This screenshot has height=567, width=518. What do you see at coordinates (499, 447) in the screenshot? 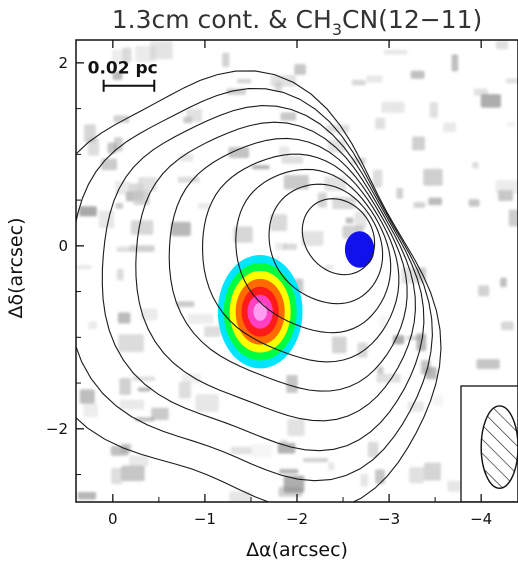
I see `beam-ellipse` at bounding box center [499, 447].